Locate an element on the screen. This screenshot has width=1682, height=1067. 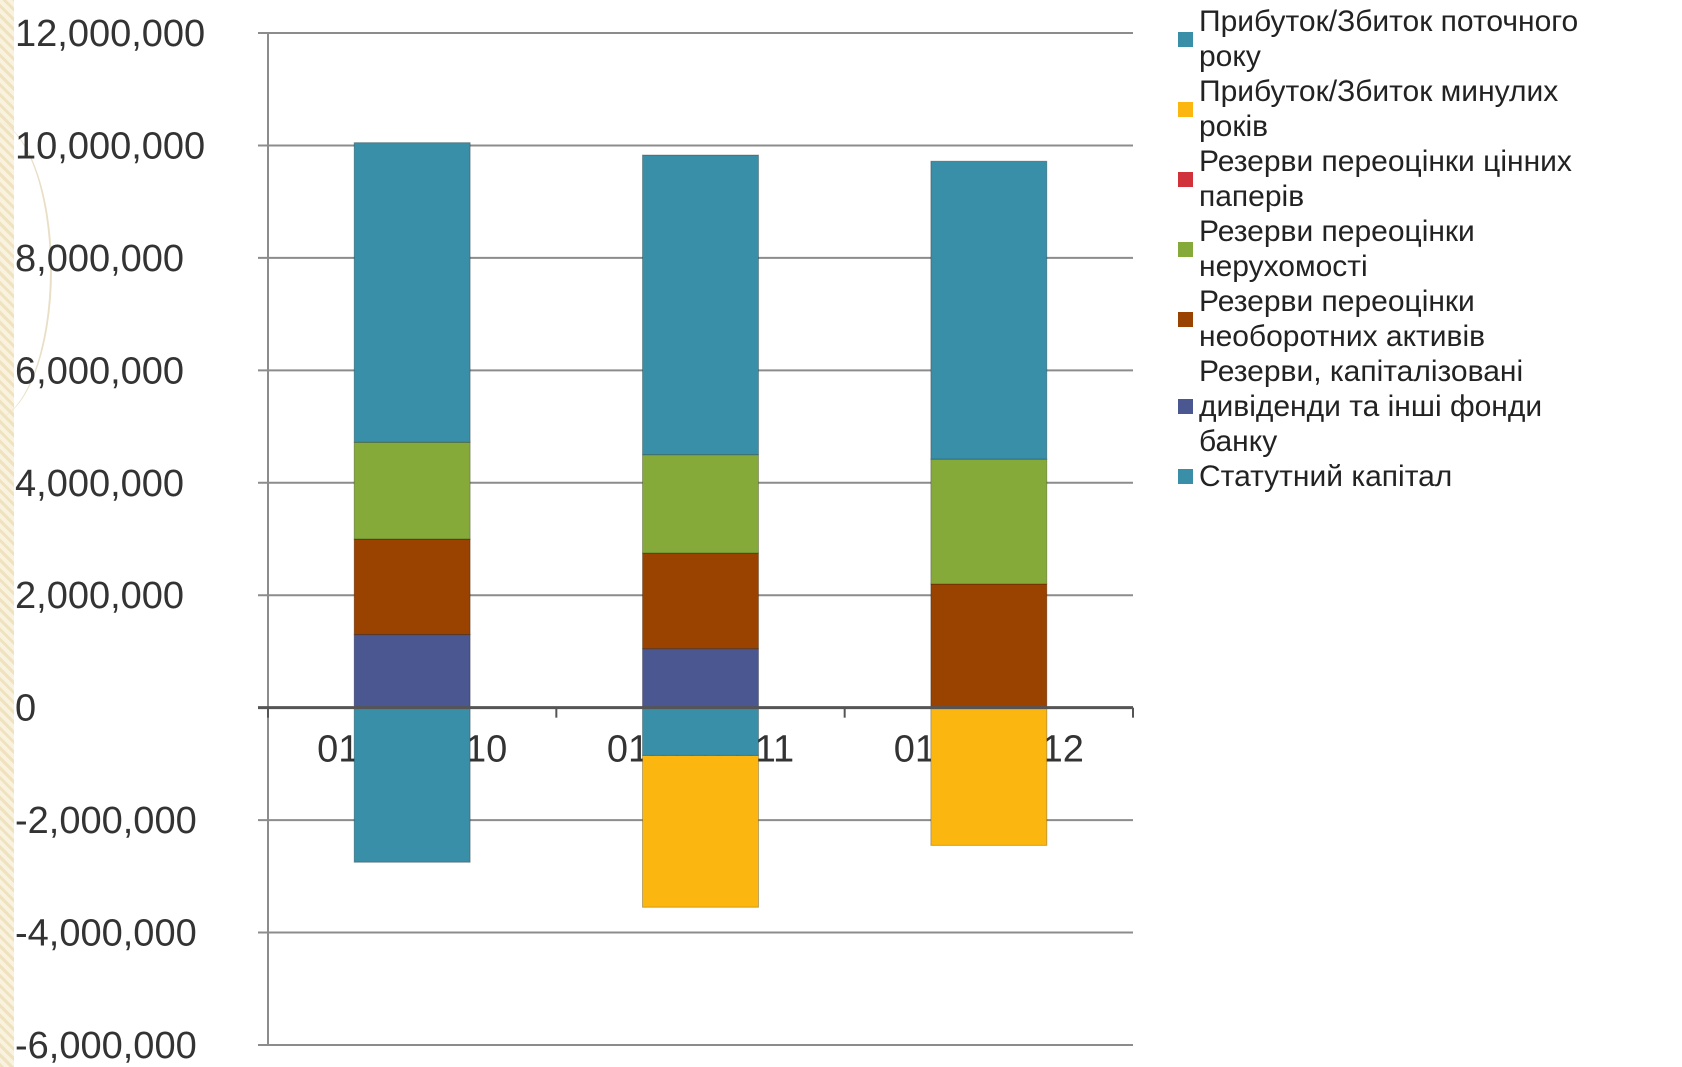
legend-label-line: необоротних активів is located at coordinates (1342, 336).